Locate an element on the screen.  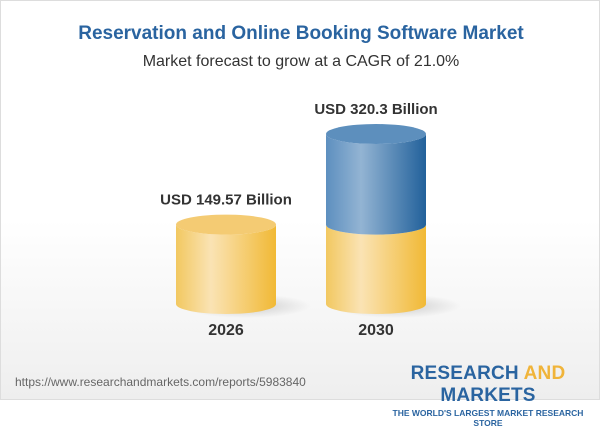
bar-2026-top is located at coordinates (226, 224).